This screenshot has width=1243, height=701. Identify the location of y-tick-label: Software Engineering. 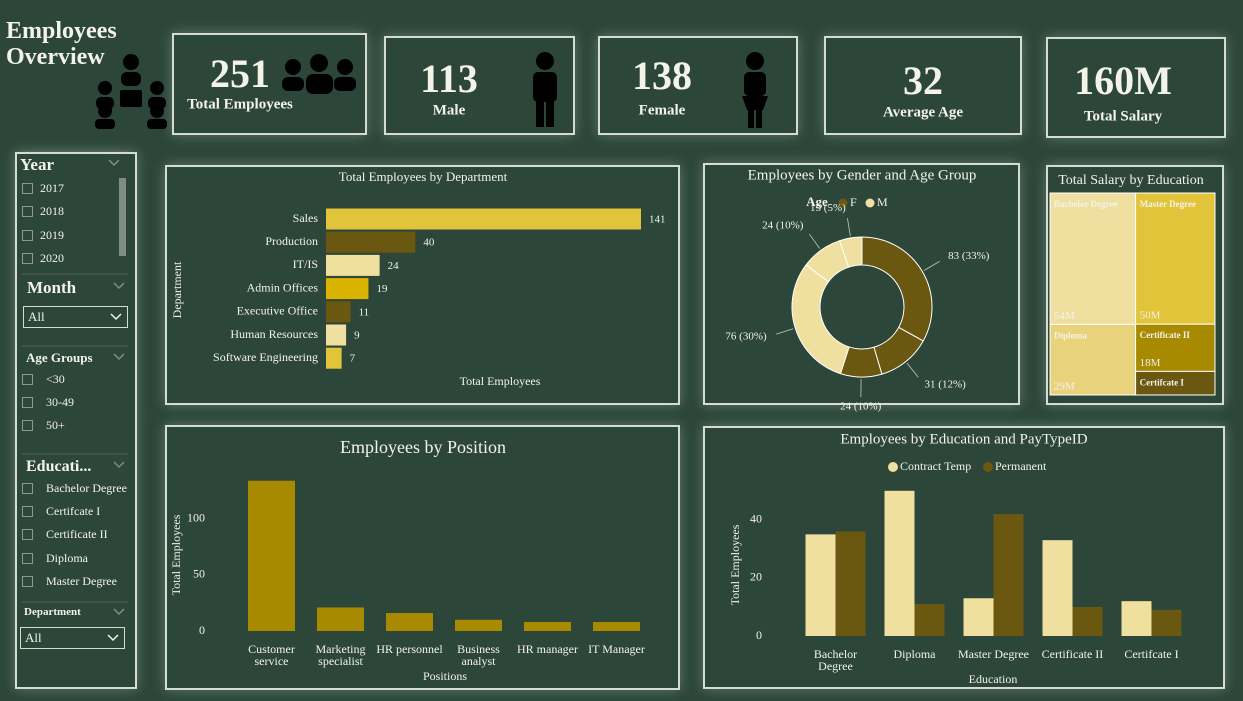
(265, 357).